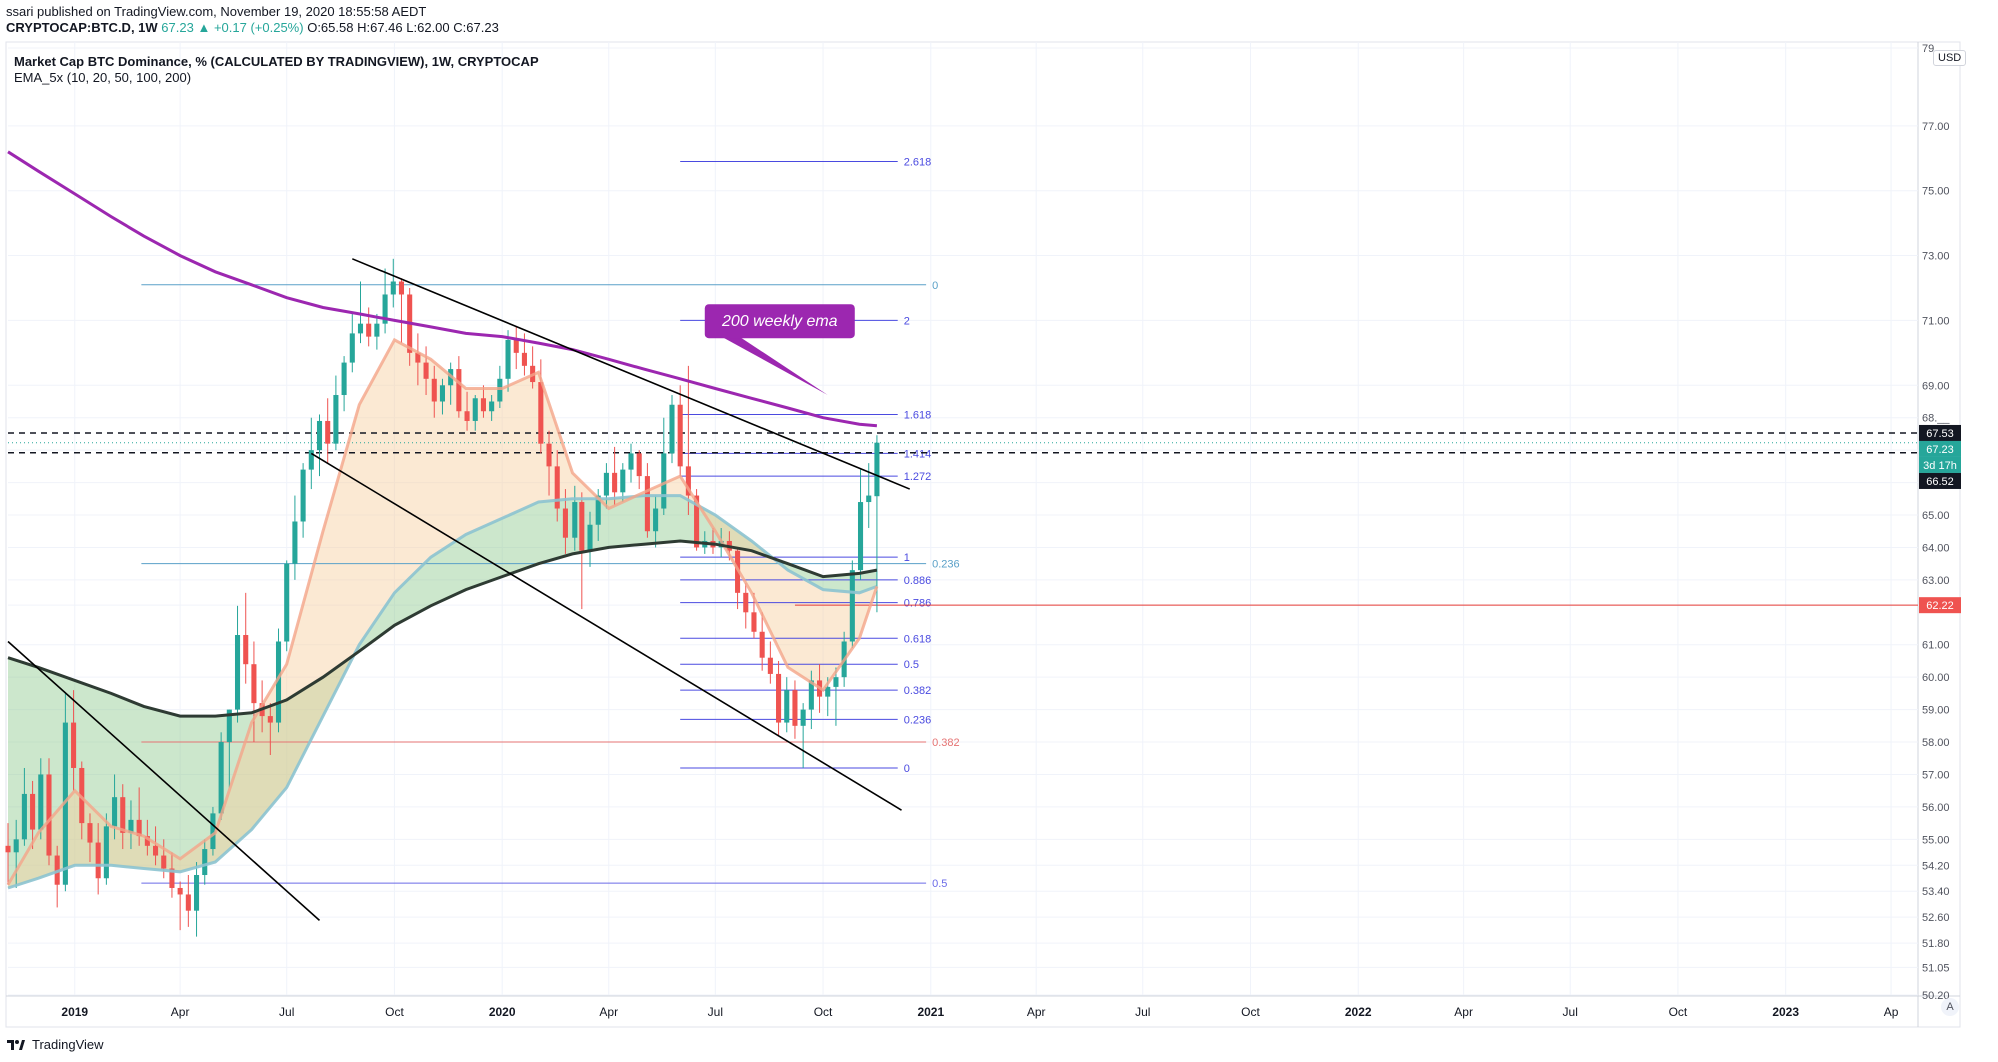 The width and height of the screenshot is (1998, 1062). I want to click on price-tick-label: 55.00, so click(1936, 840).